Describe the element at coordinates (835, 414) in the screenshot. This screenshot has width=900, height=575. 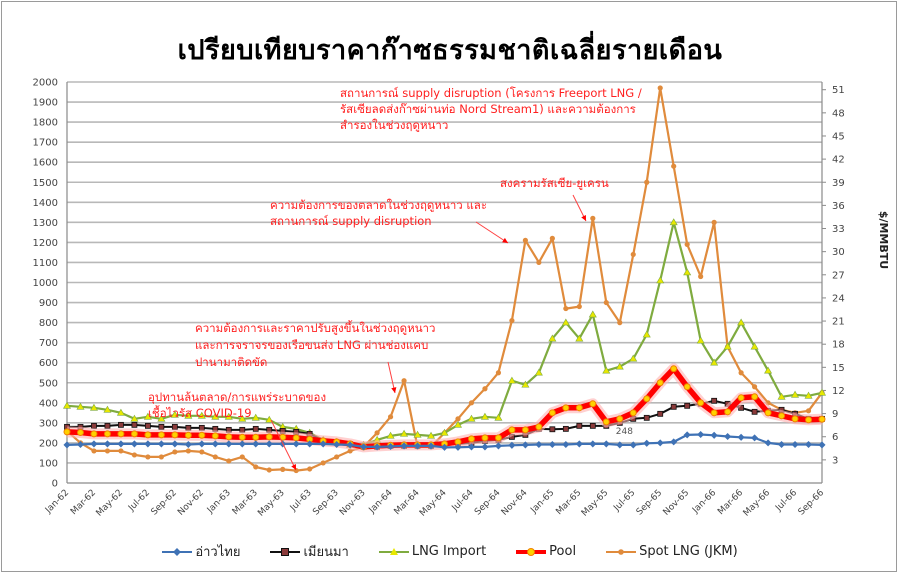
I see `y2-tick-label: 9` at that location.